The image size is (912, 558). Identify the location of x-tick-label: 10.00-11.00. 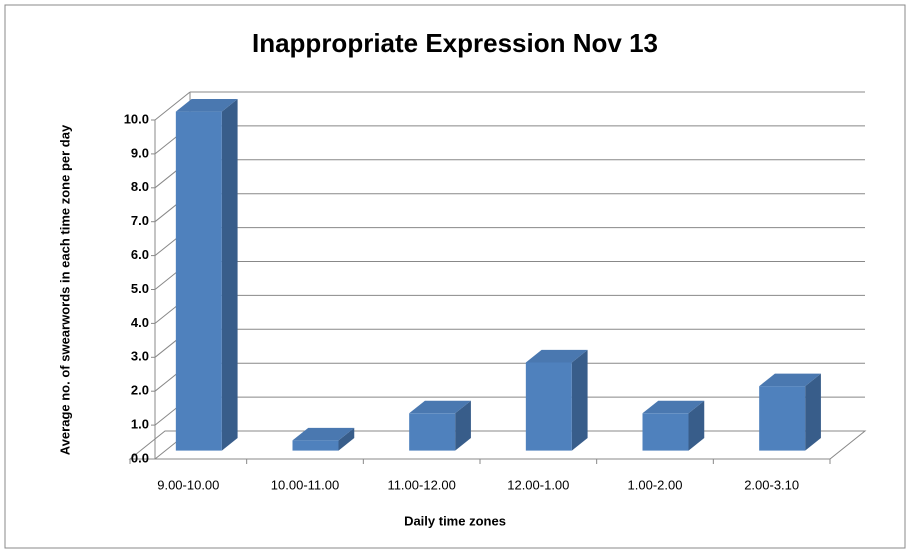
(305, 484).